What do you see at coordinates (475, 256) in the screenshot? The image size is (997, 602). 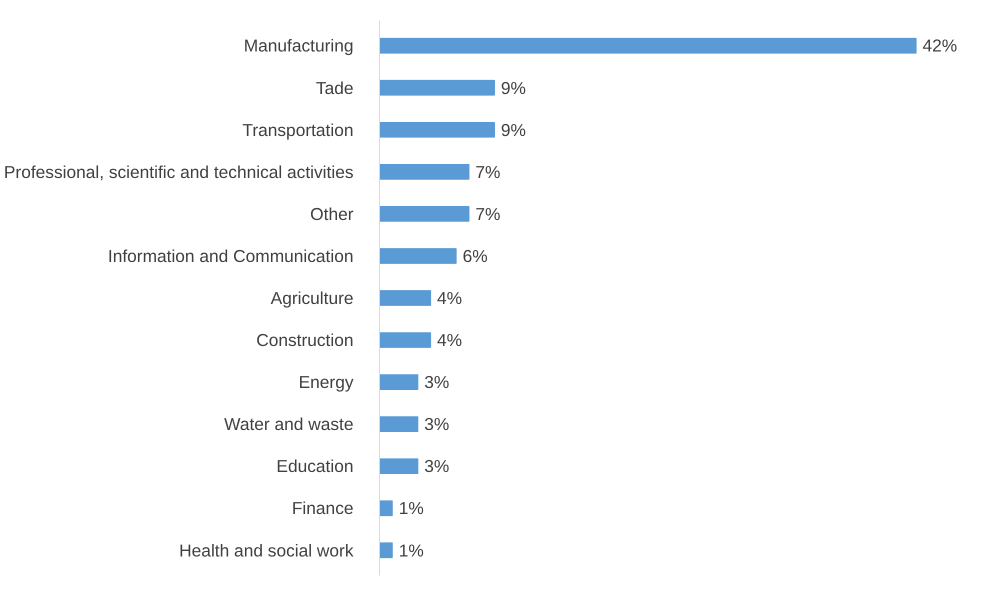 I see `data-label: 6%` at bounding box center [475, 256].